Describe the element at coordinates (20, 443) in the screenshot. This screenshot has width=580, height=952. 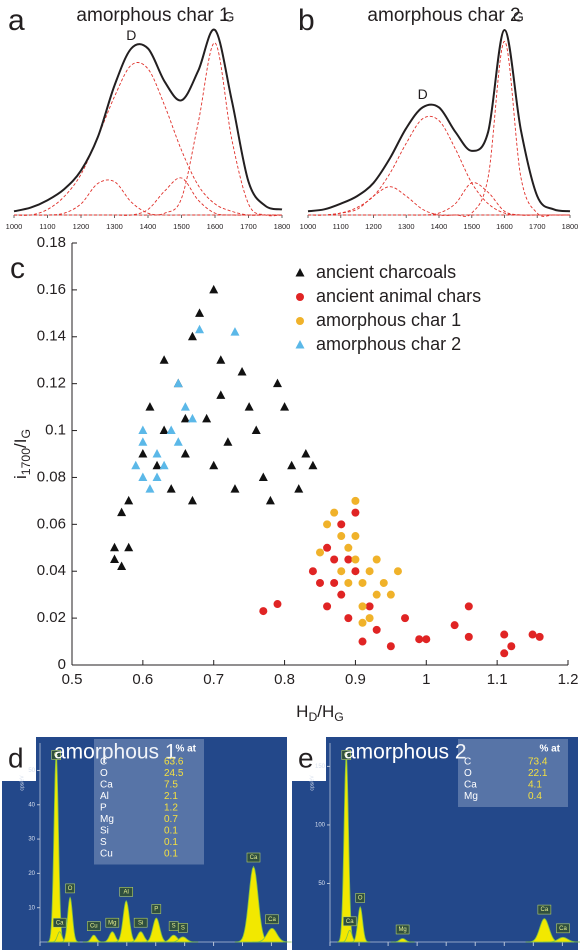
I see `label-part: /I` at that location.